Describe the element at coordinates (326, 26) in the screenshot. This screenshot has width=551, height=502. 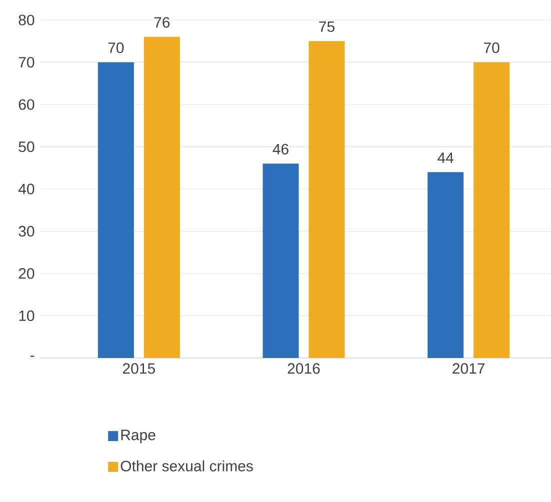
I see `data-label: 75` at that location.